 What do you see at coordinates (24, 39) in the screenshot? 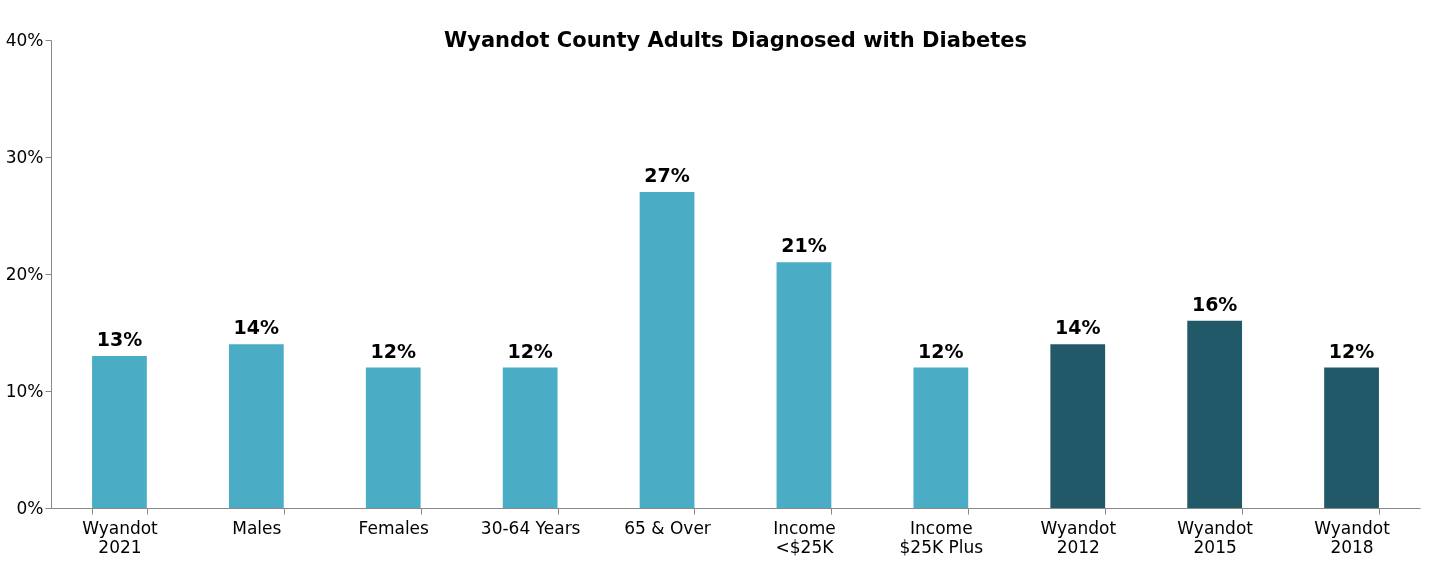
I see `y-tick-label: 40%` at bounding box center [24, 39].